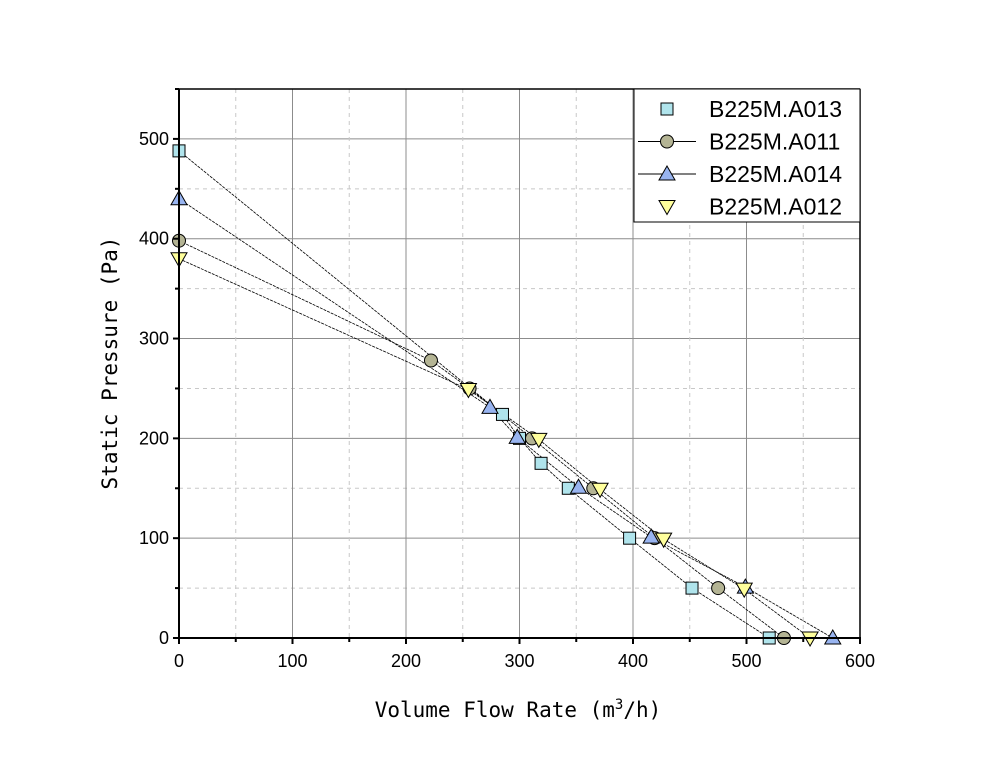  Describe the element at coordinates (154, 139) in the screenshot. I see `y-tick-label: 500` at that location.